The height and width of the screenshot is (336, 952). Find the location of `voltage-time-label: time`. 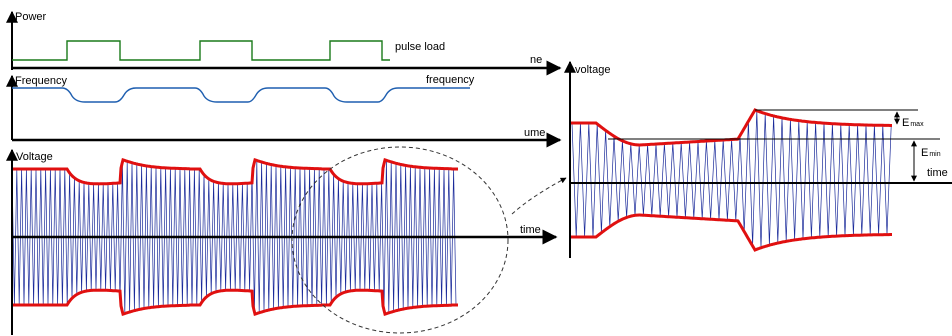

voltage-time-label: time is located at coordinates (530, 230).